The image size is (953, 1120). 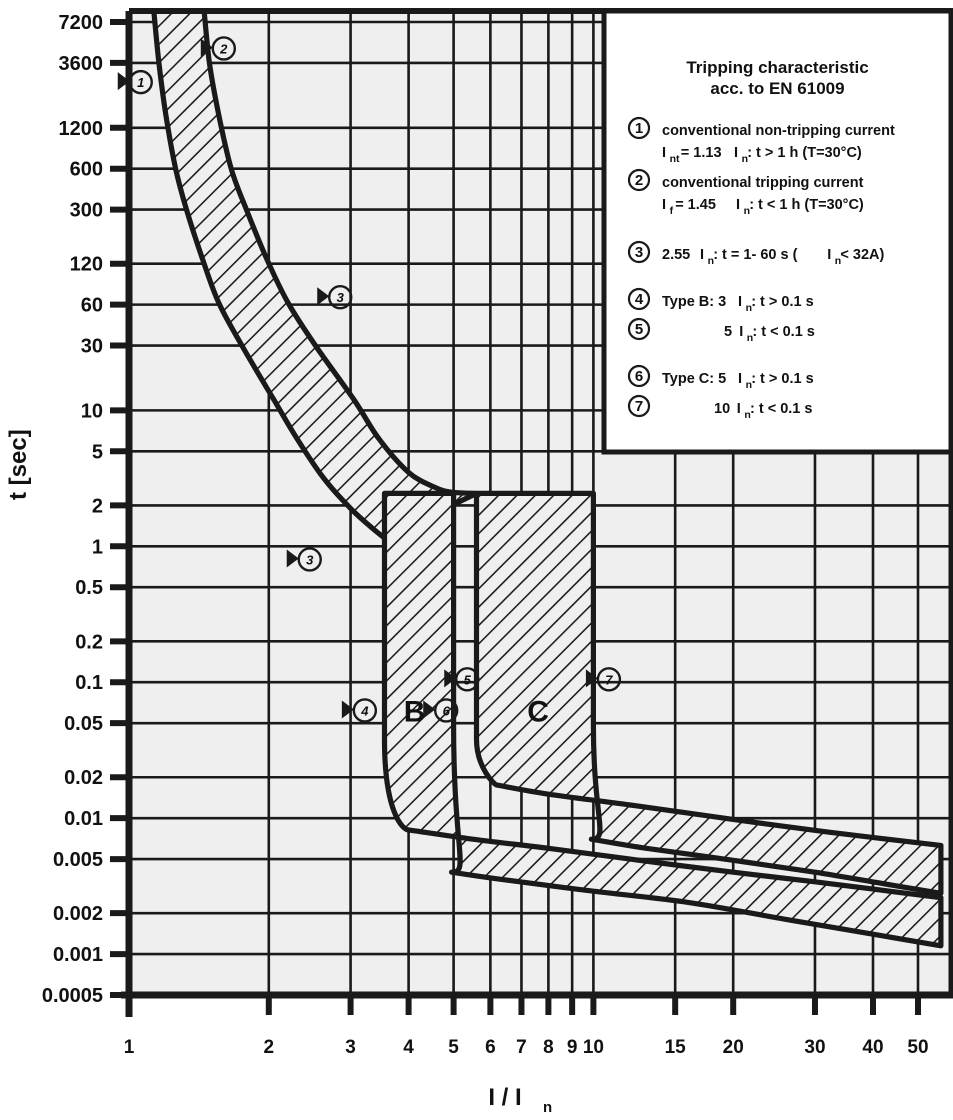 I want to click on legend-marker-number: 6, so click(x=639, y=376).